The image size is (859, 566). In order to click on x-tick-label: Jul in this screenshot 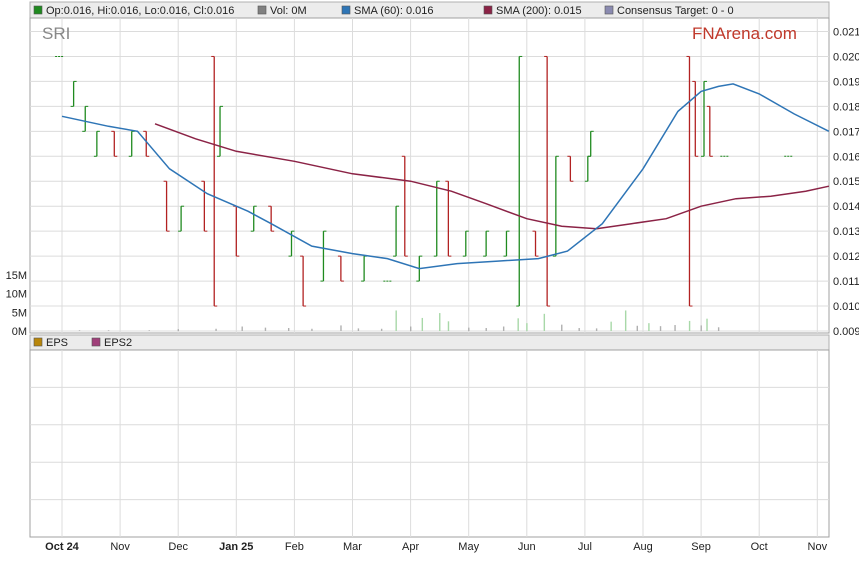, I will do `click(585, 547)`.